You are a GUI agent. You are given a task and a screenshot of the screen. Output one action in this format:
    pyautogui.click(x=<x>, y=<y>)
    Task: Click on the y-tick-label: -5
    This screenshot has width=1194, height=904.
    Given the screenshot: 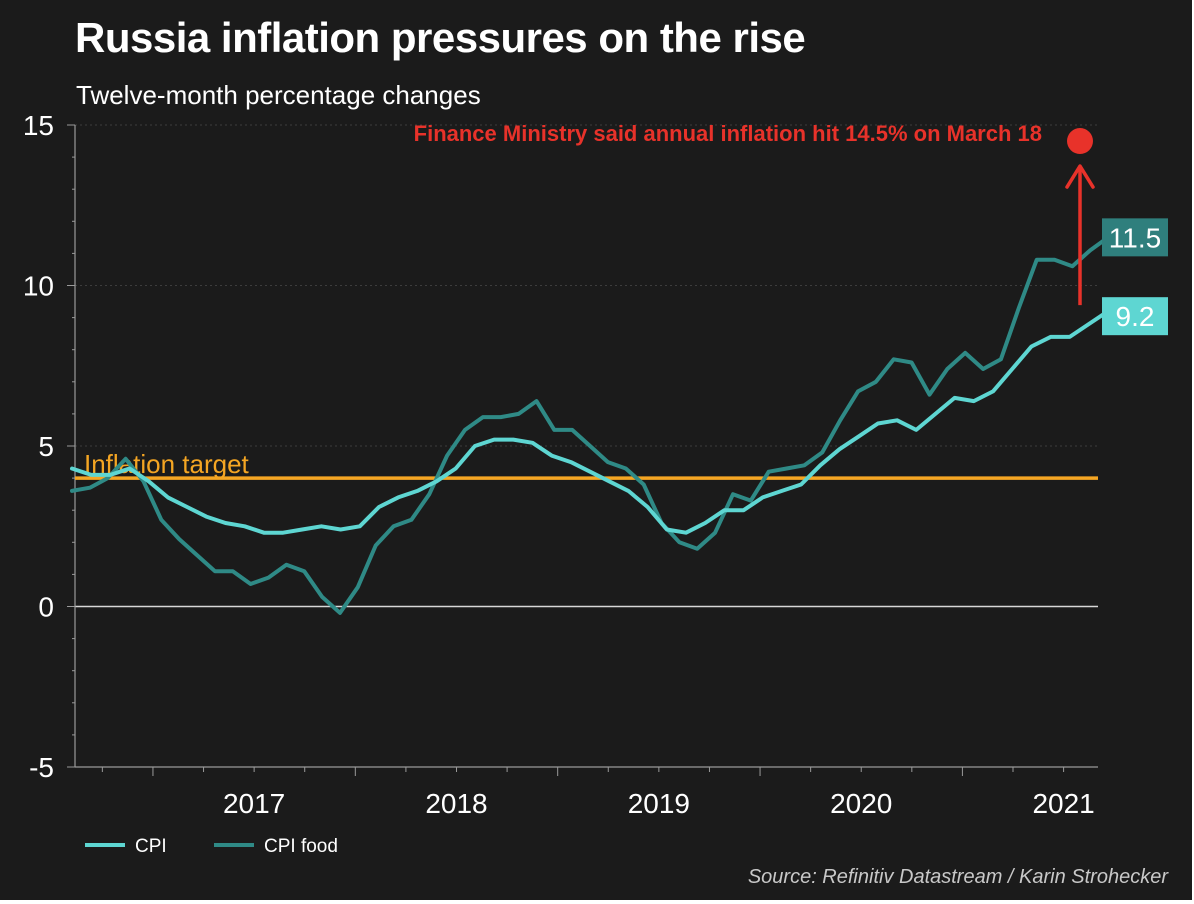 What is the action you would take?
    pyautogui.click(x=41, y=767)
    